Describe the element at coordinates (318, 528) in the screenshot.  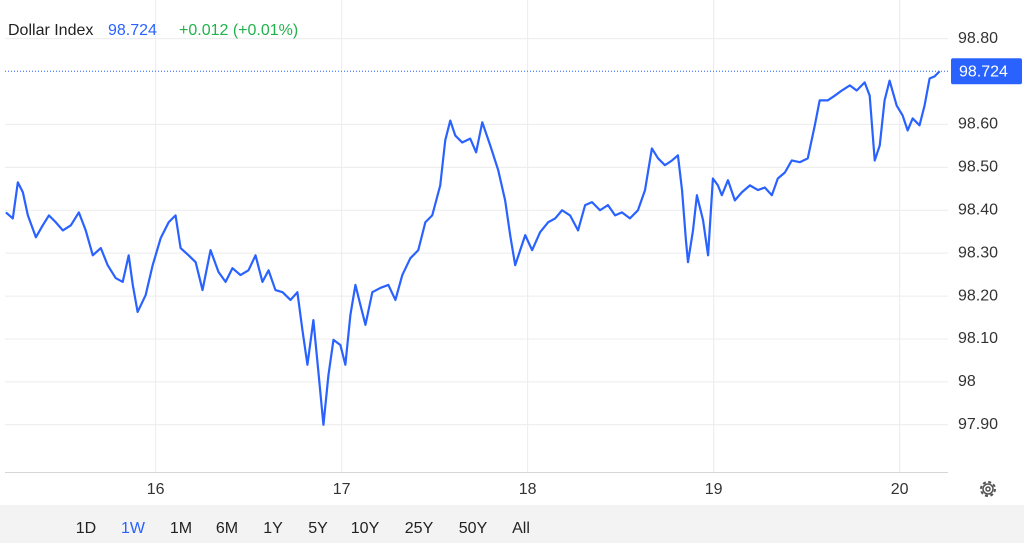
I see `range-button: 5Y` at that location.